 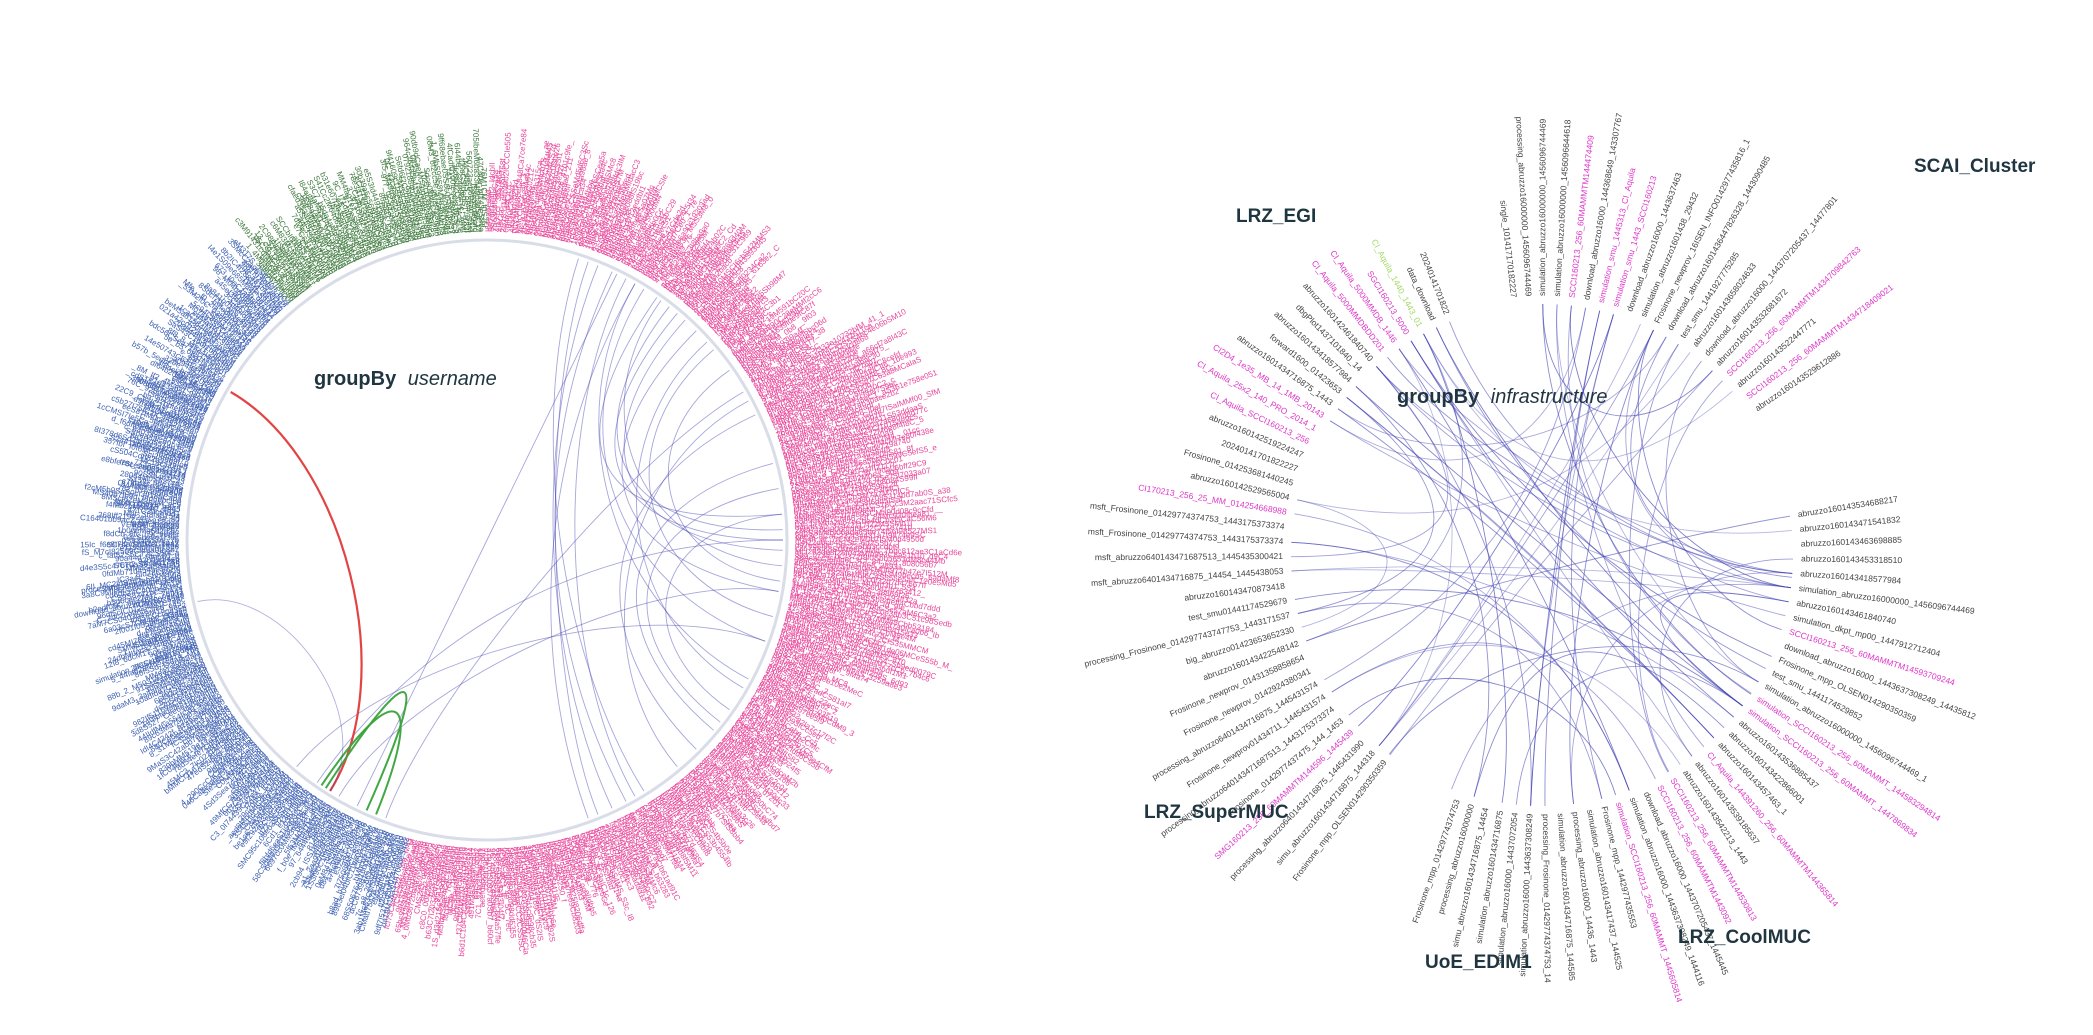 I want to click on left-leaf-label: I64ea6eead, so click(x=488, y=211).